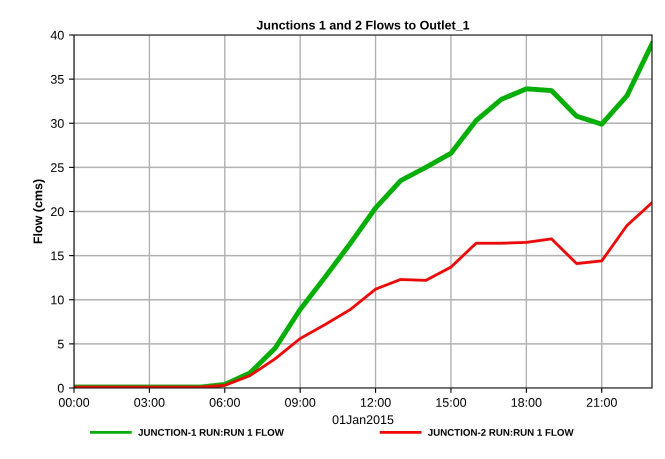  What do you see at coordinates (57, 256) in the screenshot?
I see `y-tick-label: 15` at bounding box center [57, 256].